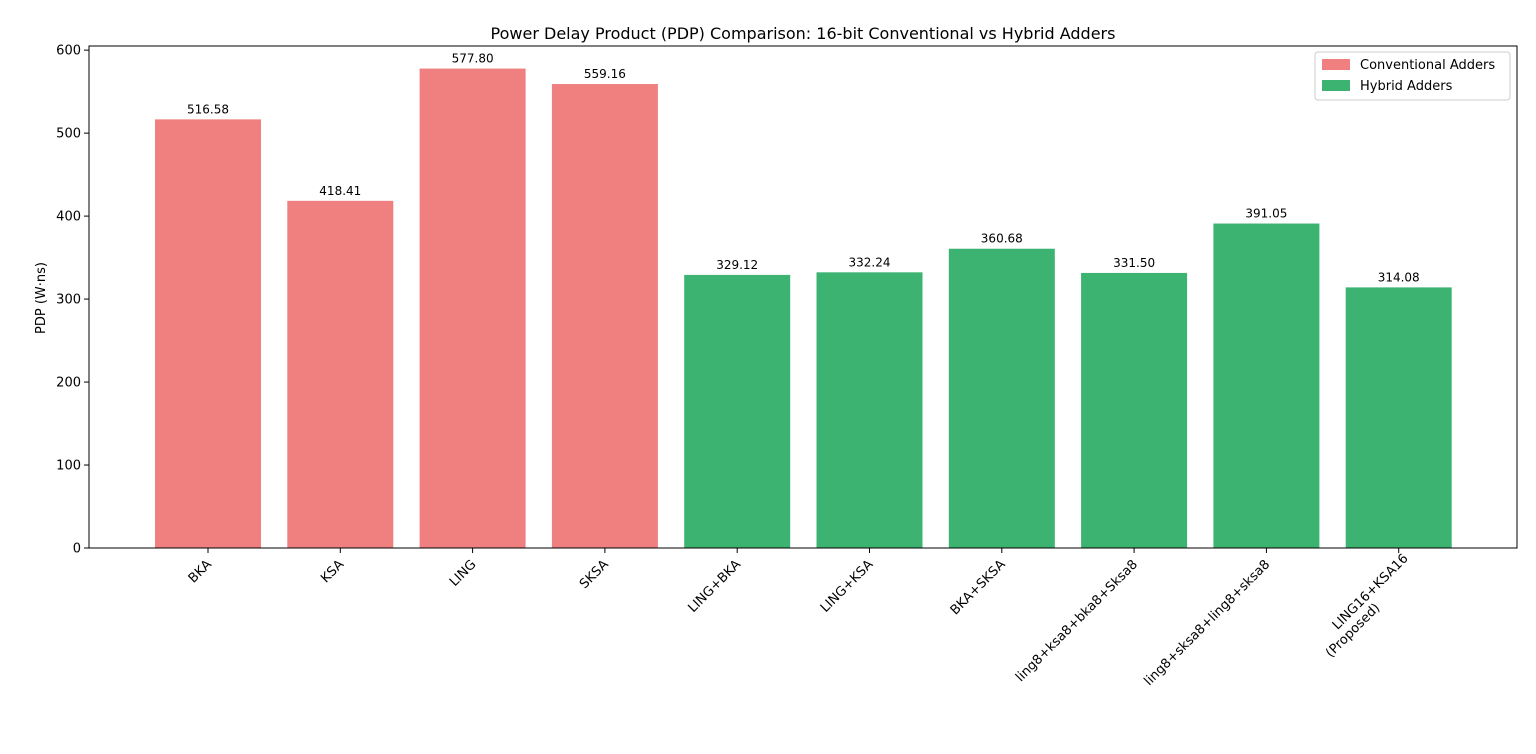  I want to click on value-label-5: 332.24, so click(870, 262).